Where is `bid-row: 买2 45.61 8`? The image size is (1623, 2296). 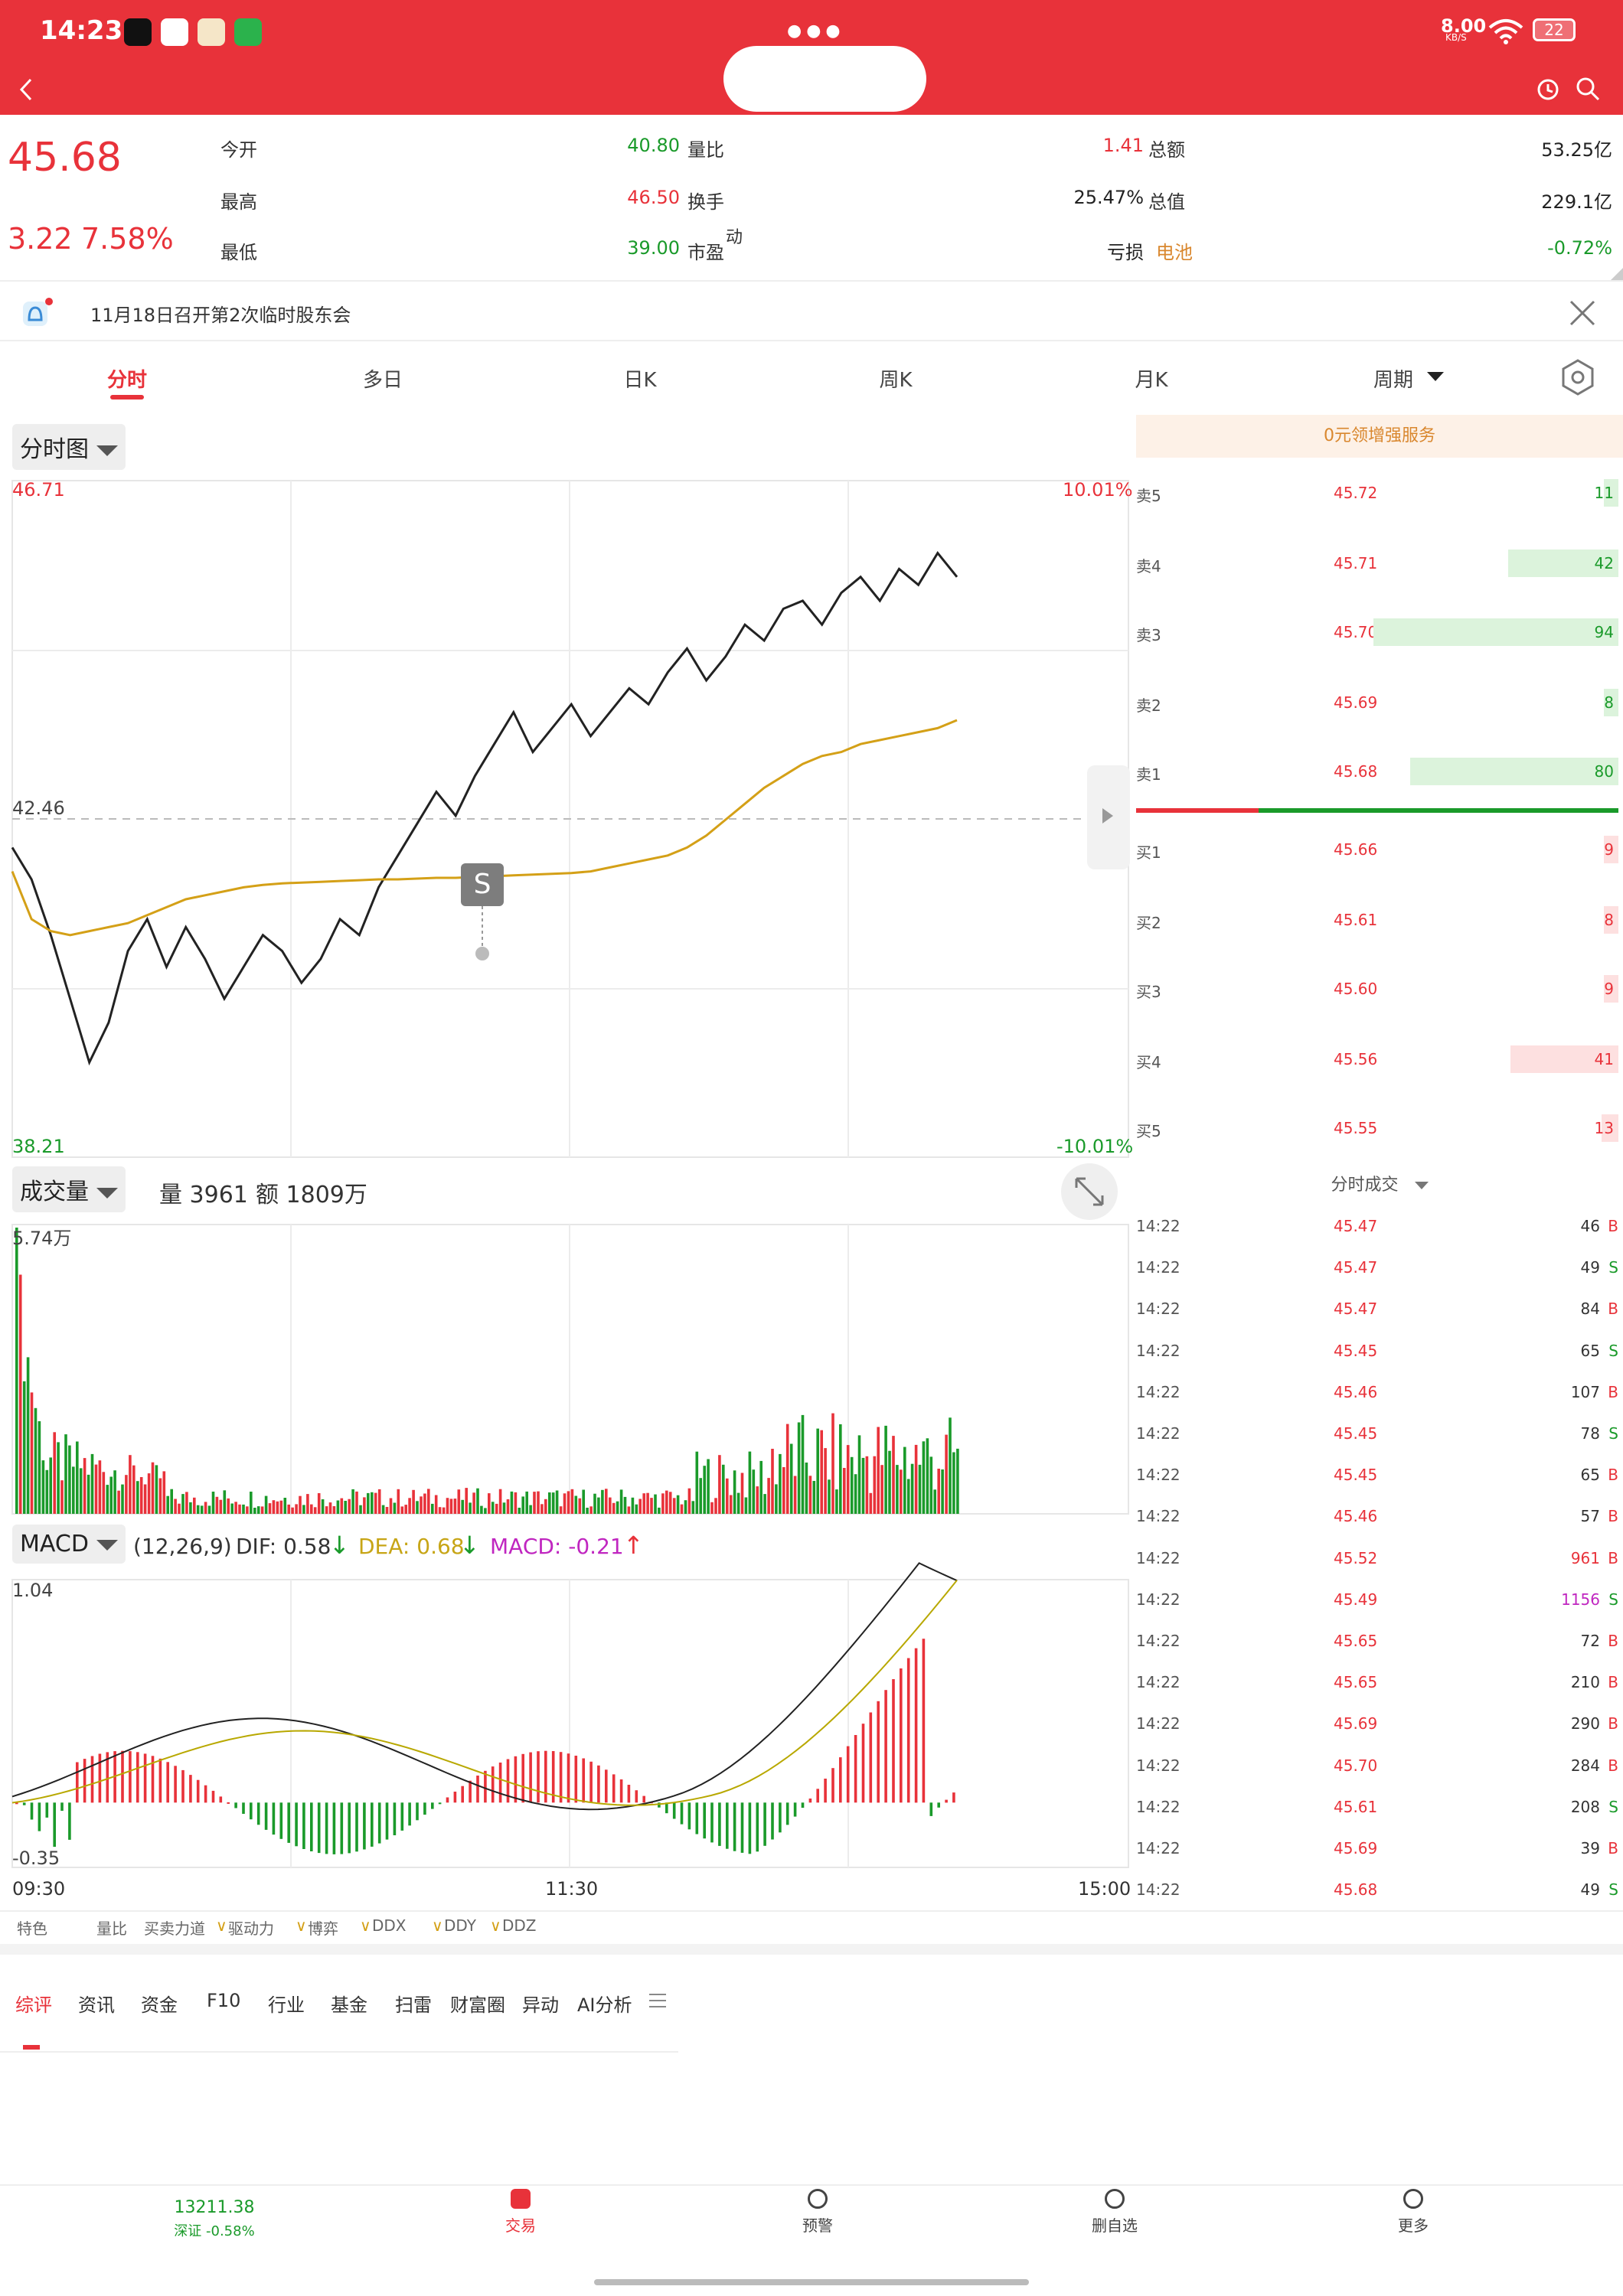
bid-row: 买2 45.61 8 is located at coordinates (1379, 920).